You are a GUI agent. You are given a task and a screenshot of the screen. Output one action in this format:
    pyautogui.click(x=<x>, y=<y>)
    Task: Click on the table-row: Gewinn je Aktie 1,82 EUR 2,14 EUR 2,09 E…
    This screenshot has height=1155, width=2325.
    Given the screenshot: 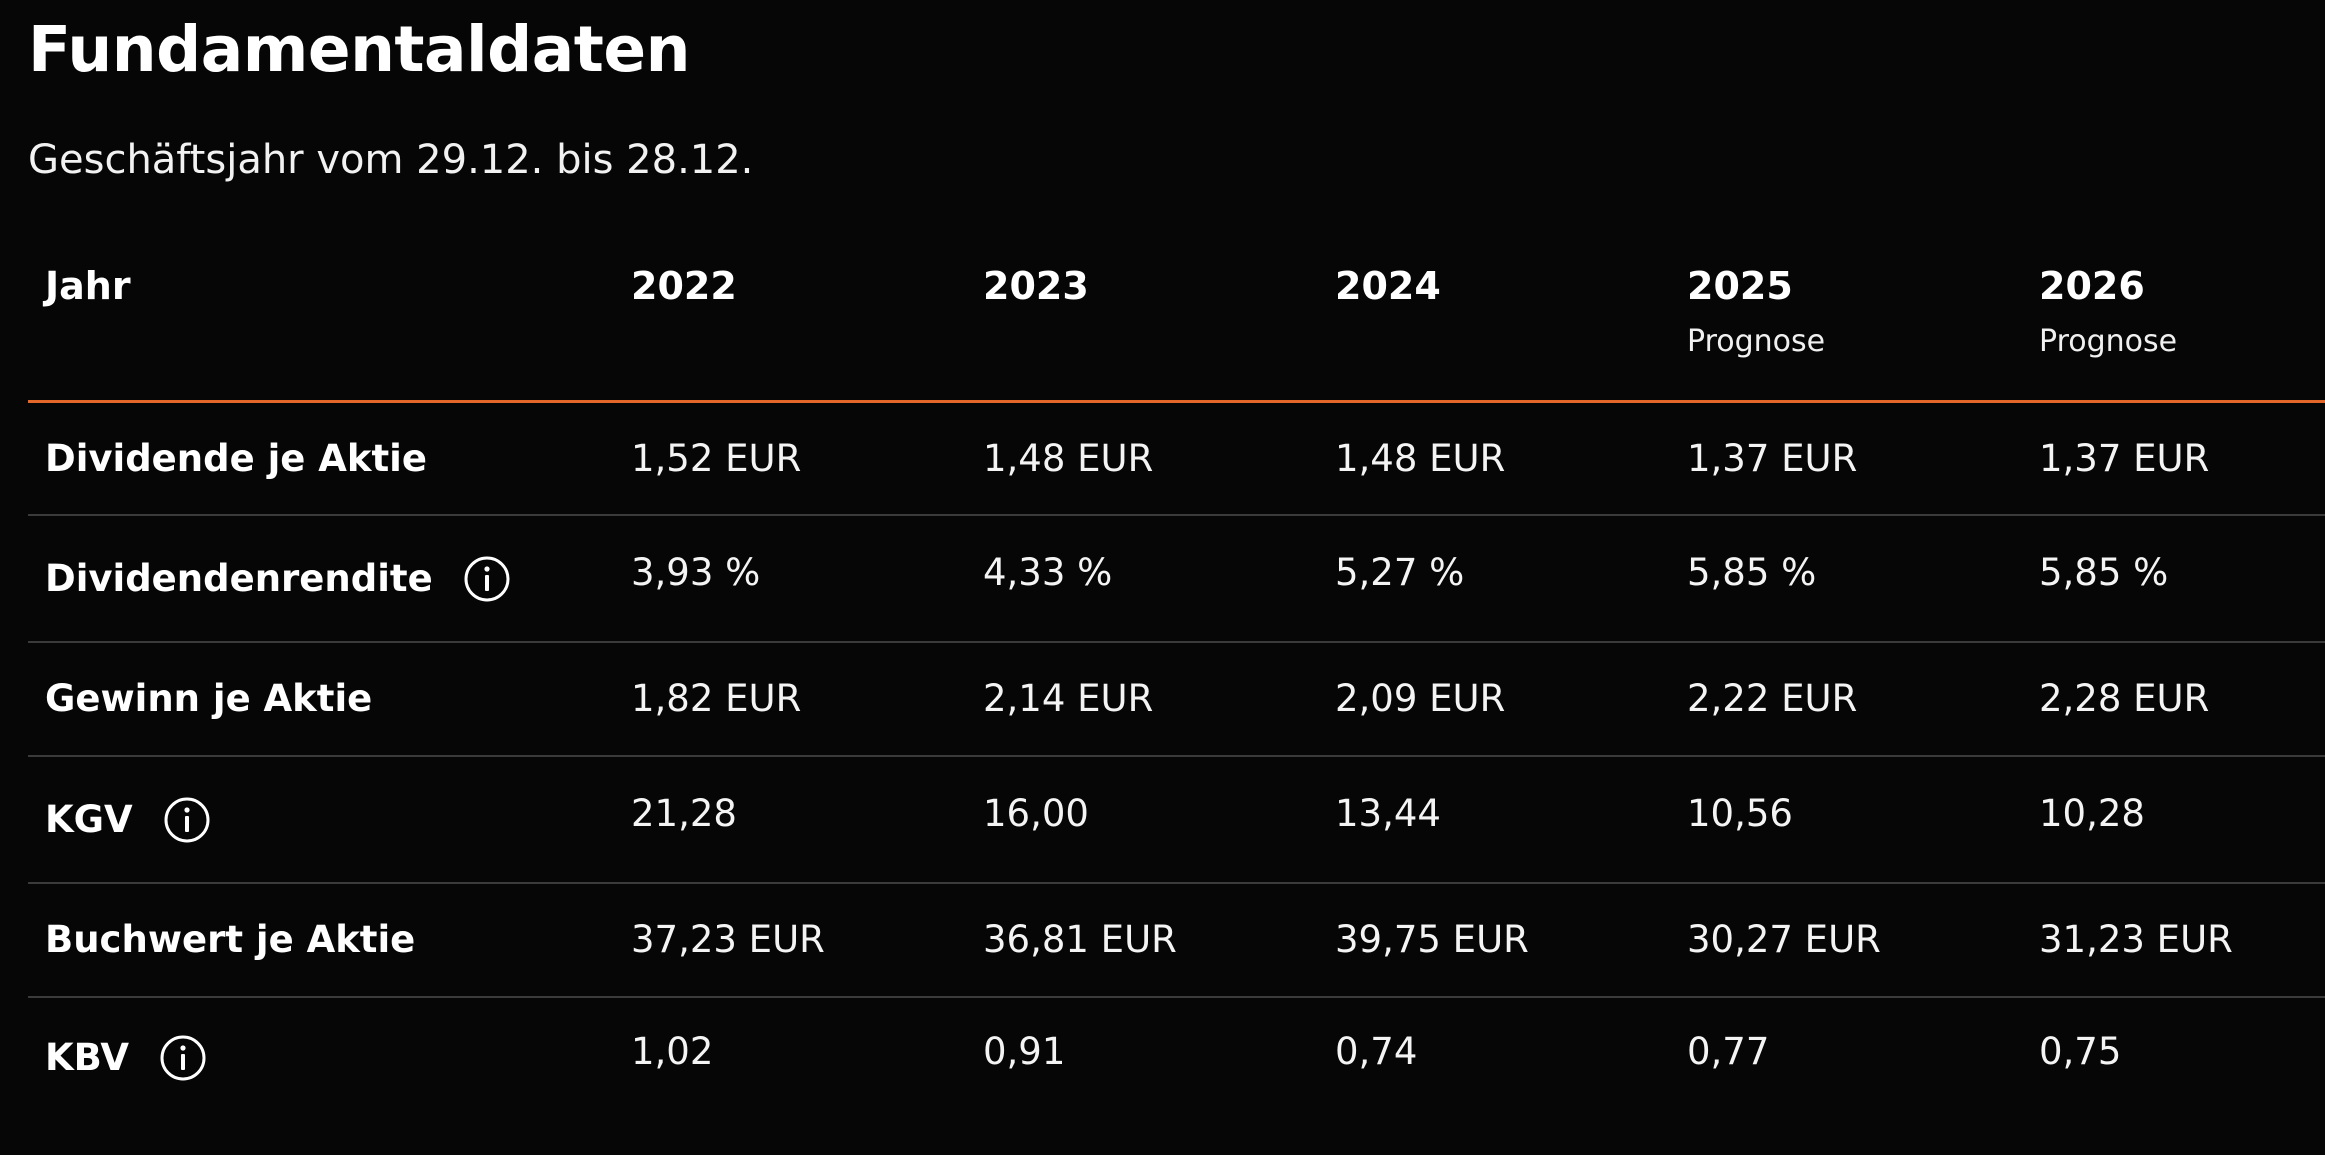 What is the action you would take?
    pyautogui.click(x=1176, y=700)
    